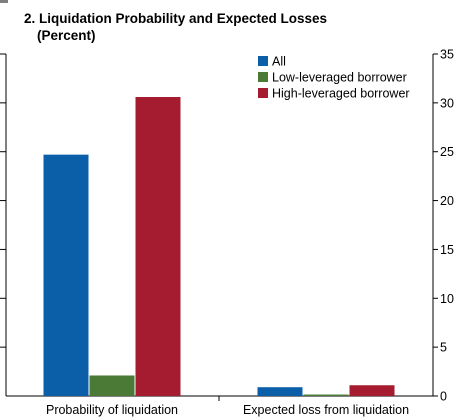 This screenshot has height=418, width=455. Describe the element at coordinates (447, 201) in the screenshot. I see `right-y-tick-label: 20` at that location.